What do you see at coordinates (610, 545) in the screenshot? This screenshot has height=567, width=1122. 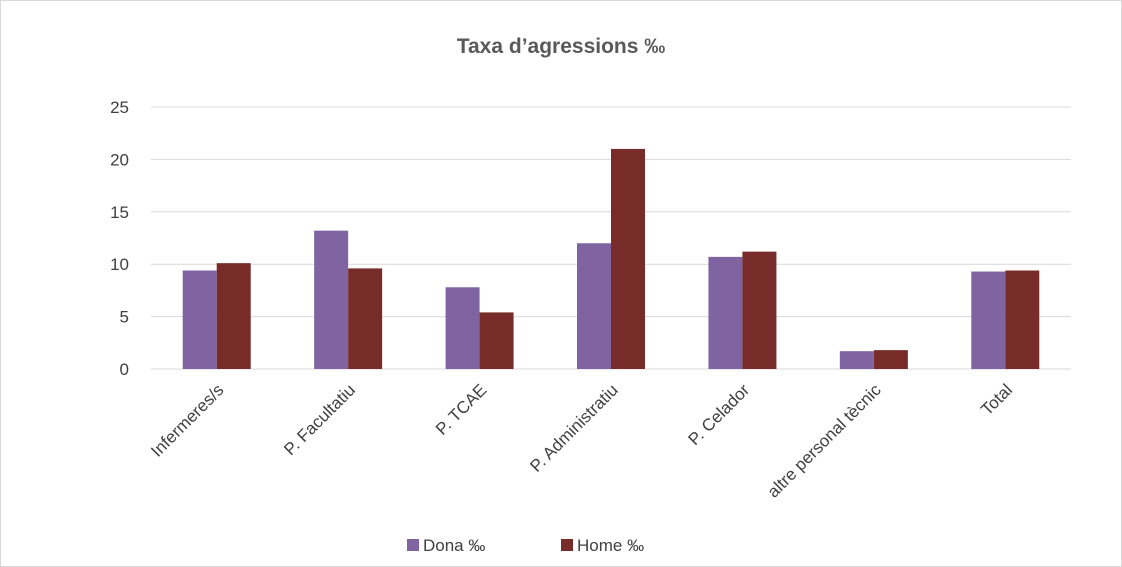 I see `legend-label-home: Home ‰` at bounding box center [610, 545].